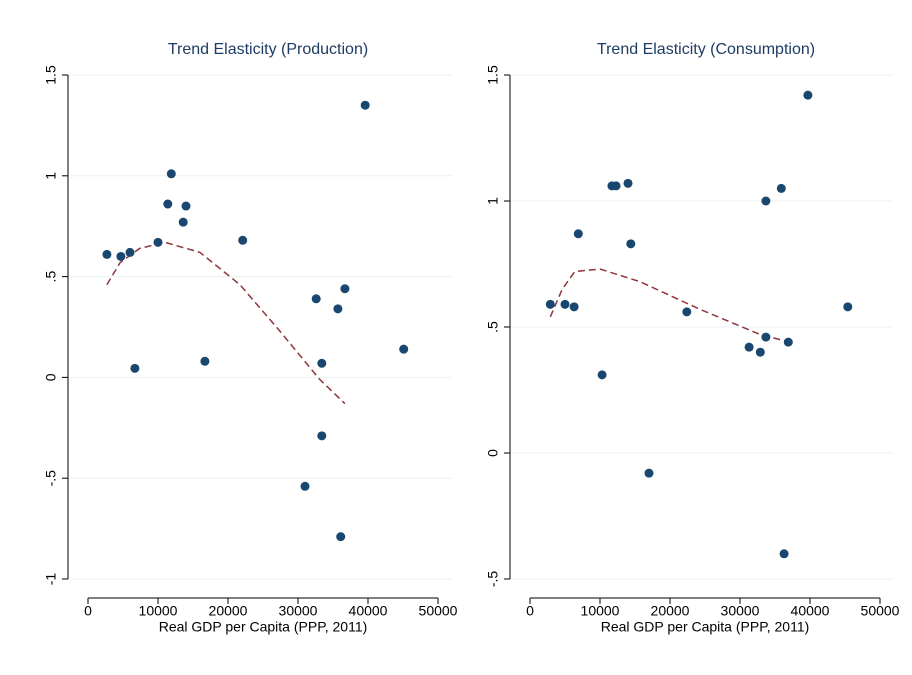 The height and width of the screenshot is (675, 912). I want to click on chart-title: Trend Elasticity (Consumption), so click(706, 49).